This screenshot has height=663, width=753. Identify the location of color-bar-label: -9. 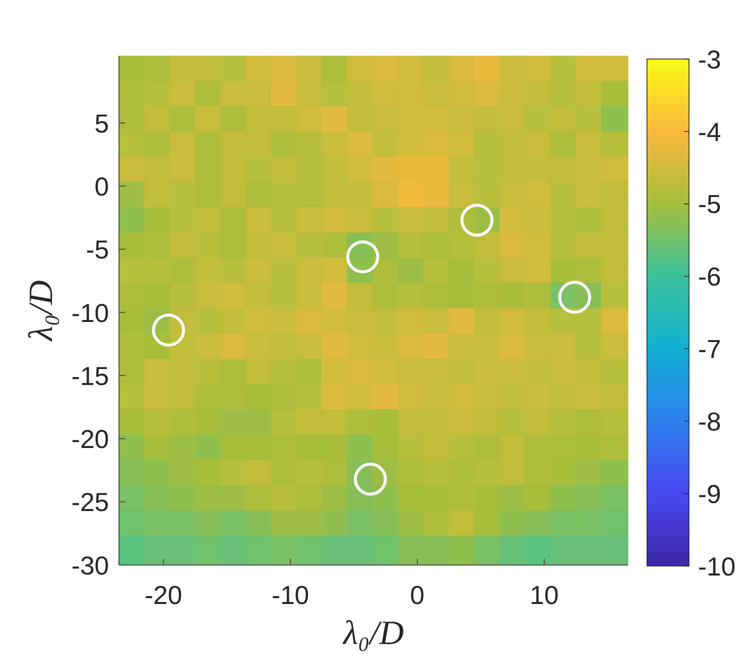
(710, 493).